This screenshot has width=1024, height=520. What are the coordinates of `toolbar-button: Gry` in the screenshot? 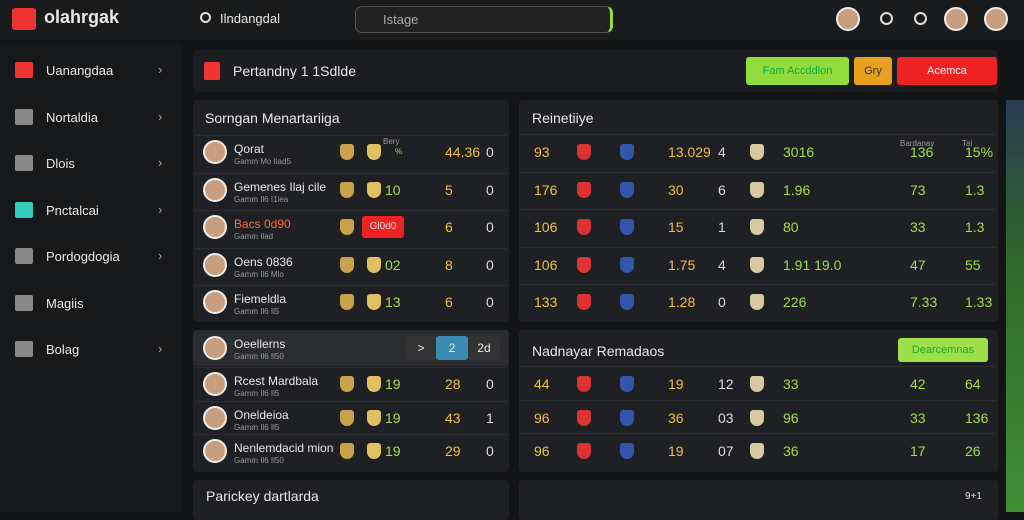 It's located at (873, 71).